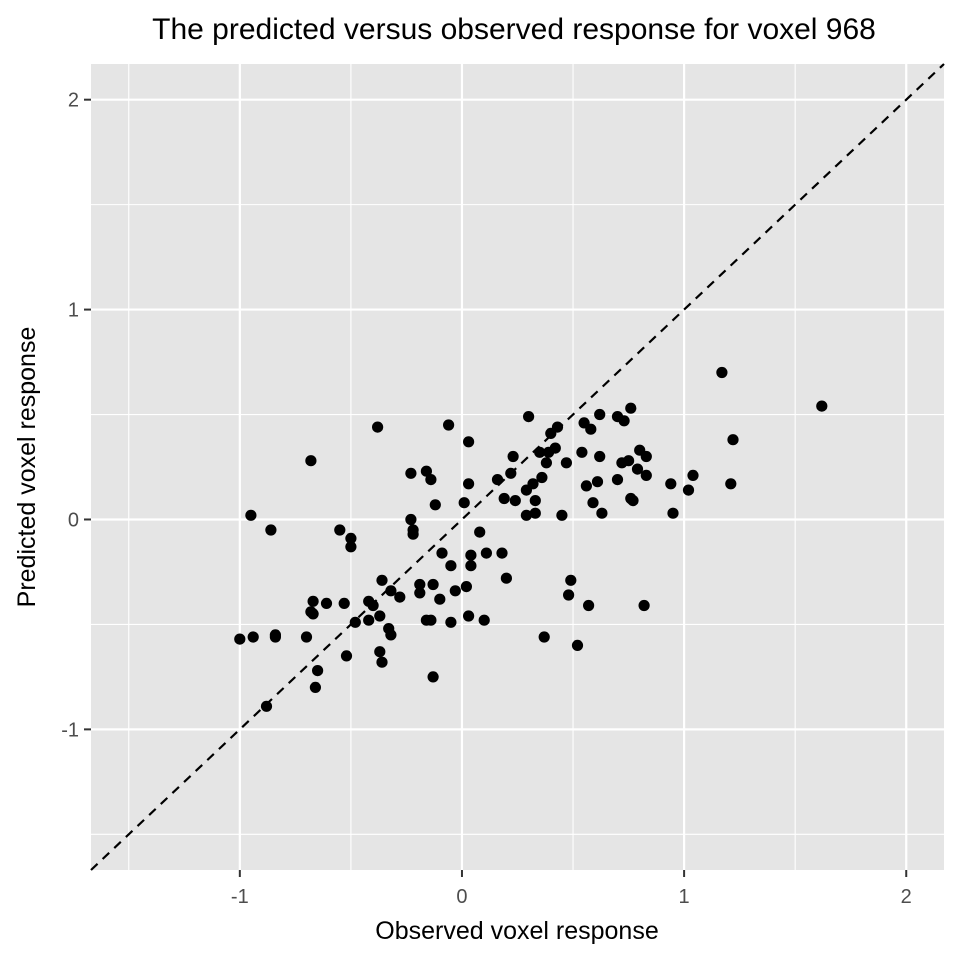 The height and width of the screenshot is (960, 960). Describe the element at coordinates (27, 467) in the screenshot. I see `y-axis-title: Predicted voxel response` at that location.